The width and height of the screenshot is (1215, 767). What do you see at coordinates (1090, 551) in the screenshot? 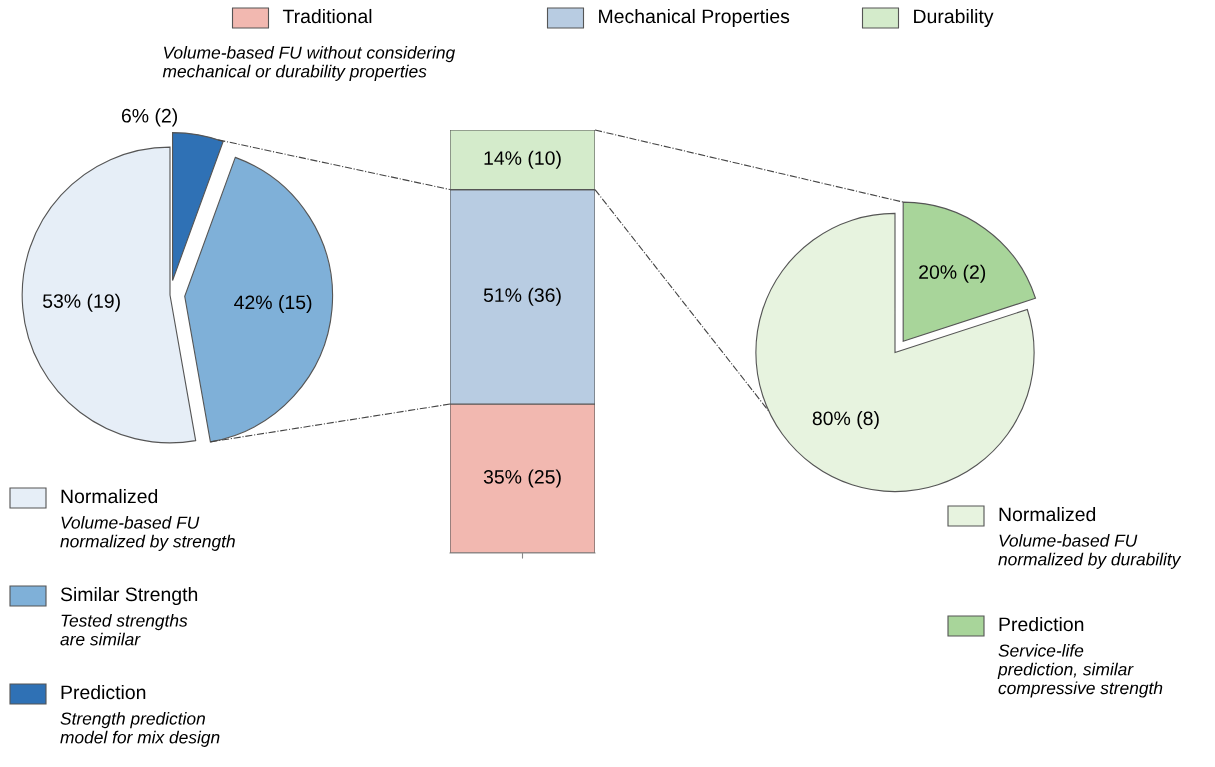
I see `text: Volume-based FU normalized by durability` at bounding box center [1090, 551].